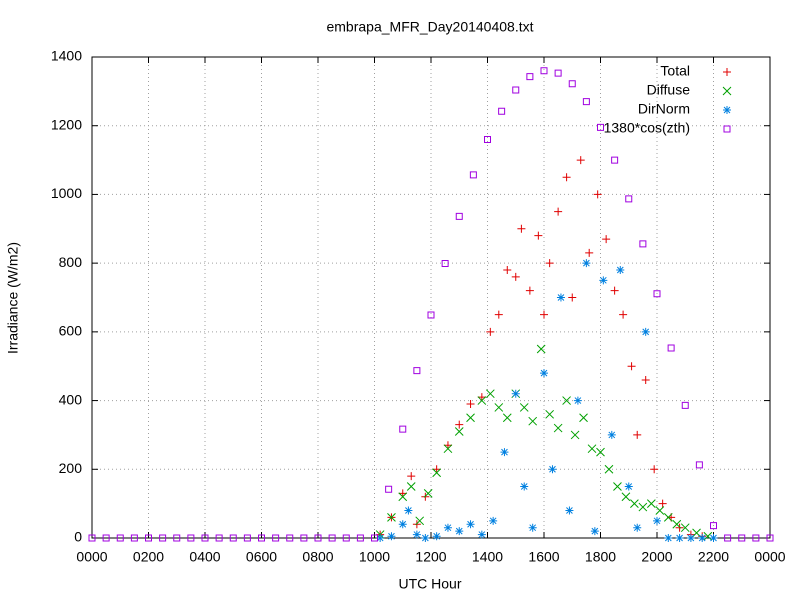 This screenshot has height=600, width=800. Describe the element at coordinates (675, 71) in the screenshot. I see `legend-label: Total` at that location.